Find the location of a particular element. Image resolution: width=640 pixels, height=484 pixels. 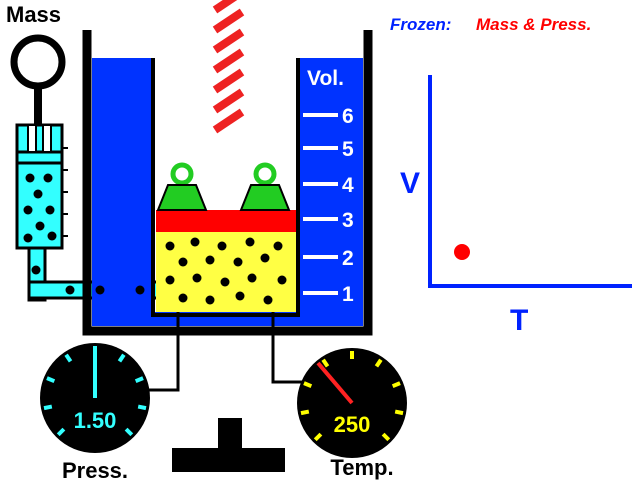

temperature-value: 250 is located at coordinates (352, 424).